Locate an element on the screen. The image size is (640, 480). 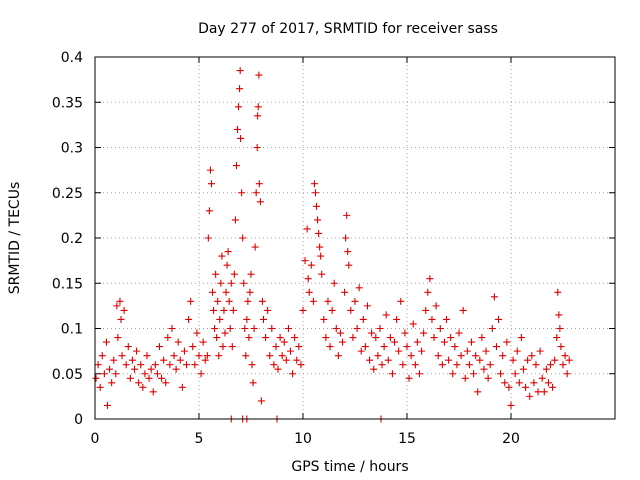
y-tick-label: 0.3 is located at coordinates (72, 149).